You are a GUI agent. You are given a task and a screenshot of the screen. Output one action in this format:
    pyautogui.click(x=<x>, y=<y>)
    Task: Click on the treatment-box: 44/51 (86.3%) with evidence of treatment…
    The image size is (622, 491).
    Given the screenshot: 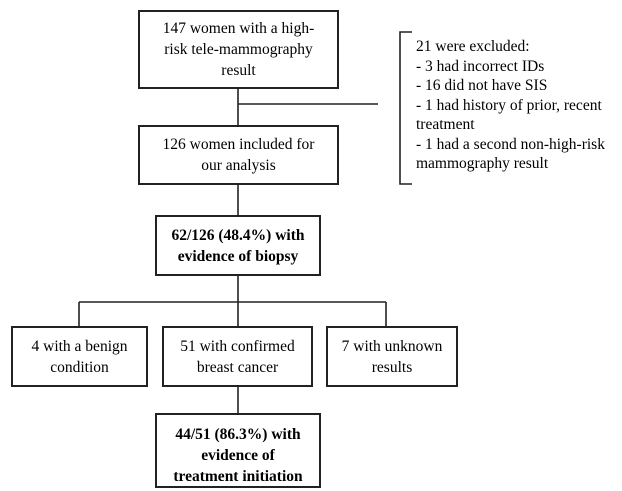 What is the action you would take?
    pyautogui.click(x=238, y=450)
    